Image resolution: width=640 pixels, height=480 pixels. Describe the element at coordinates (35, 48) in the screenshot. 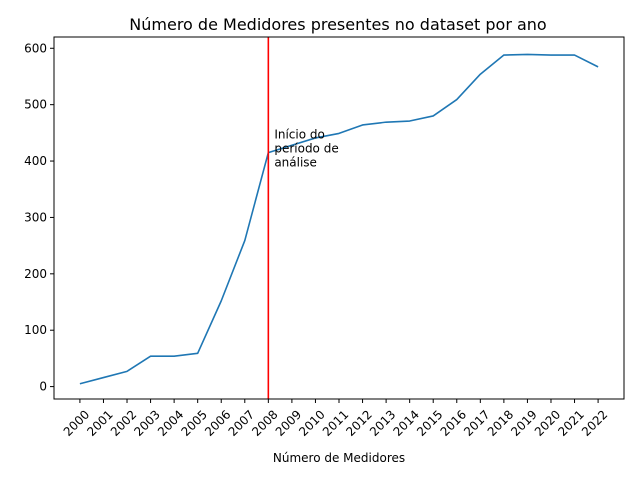

I see `y-tick-label-600: 600` at that location.